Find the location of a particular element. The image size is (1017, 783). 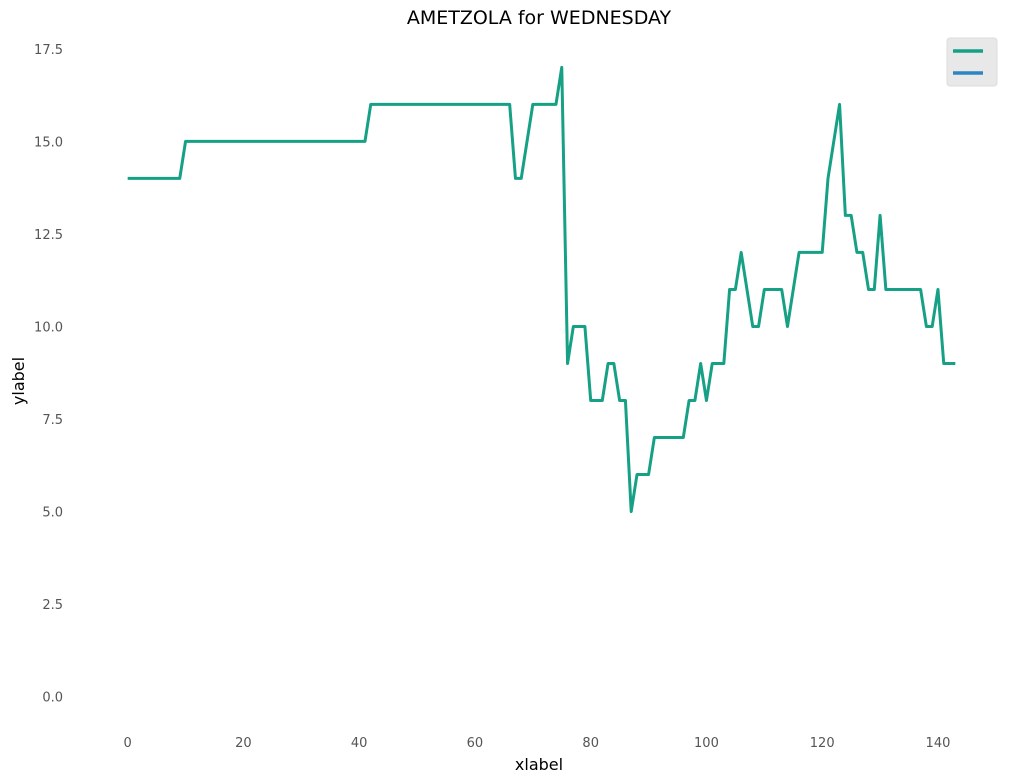

x-tick-label: 80 is located at coordinates (590, 743).